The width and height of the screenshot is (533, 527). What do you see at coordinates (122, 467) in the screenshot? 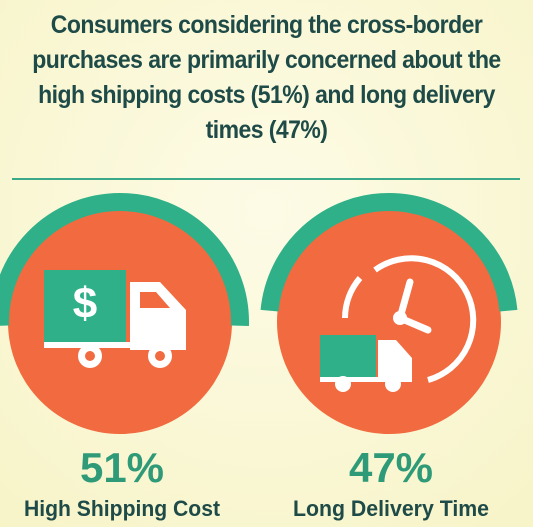
I see `value-label: 51%` at bounding box center [122, 467].